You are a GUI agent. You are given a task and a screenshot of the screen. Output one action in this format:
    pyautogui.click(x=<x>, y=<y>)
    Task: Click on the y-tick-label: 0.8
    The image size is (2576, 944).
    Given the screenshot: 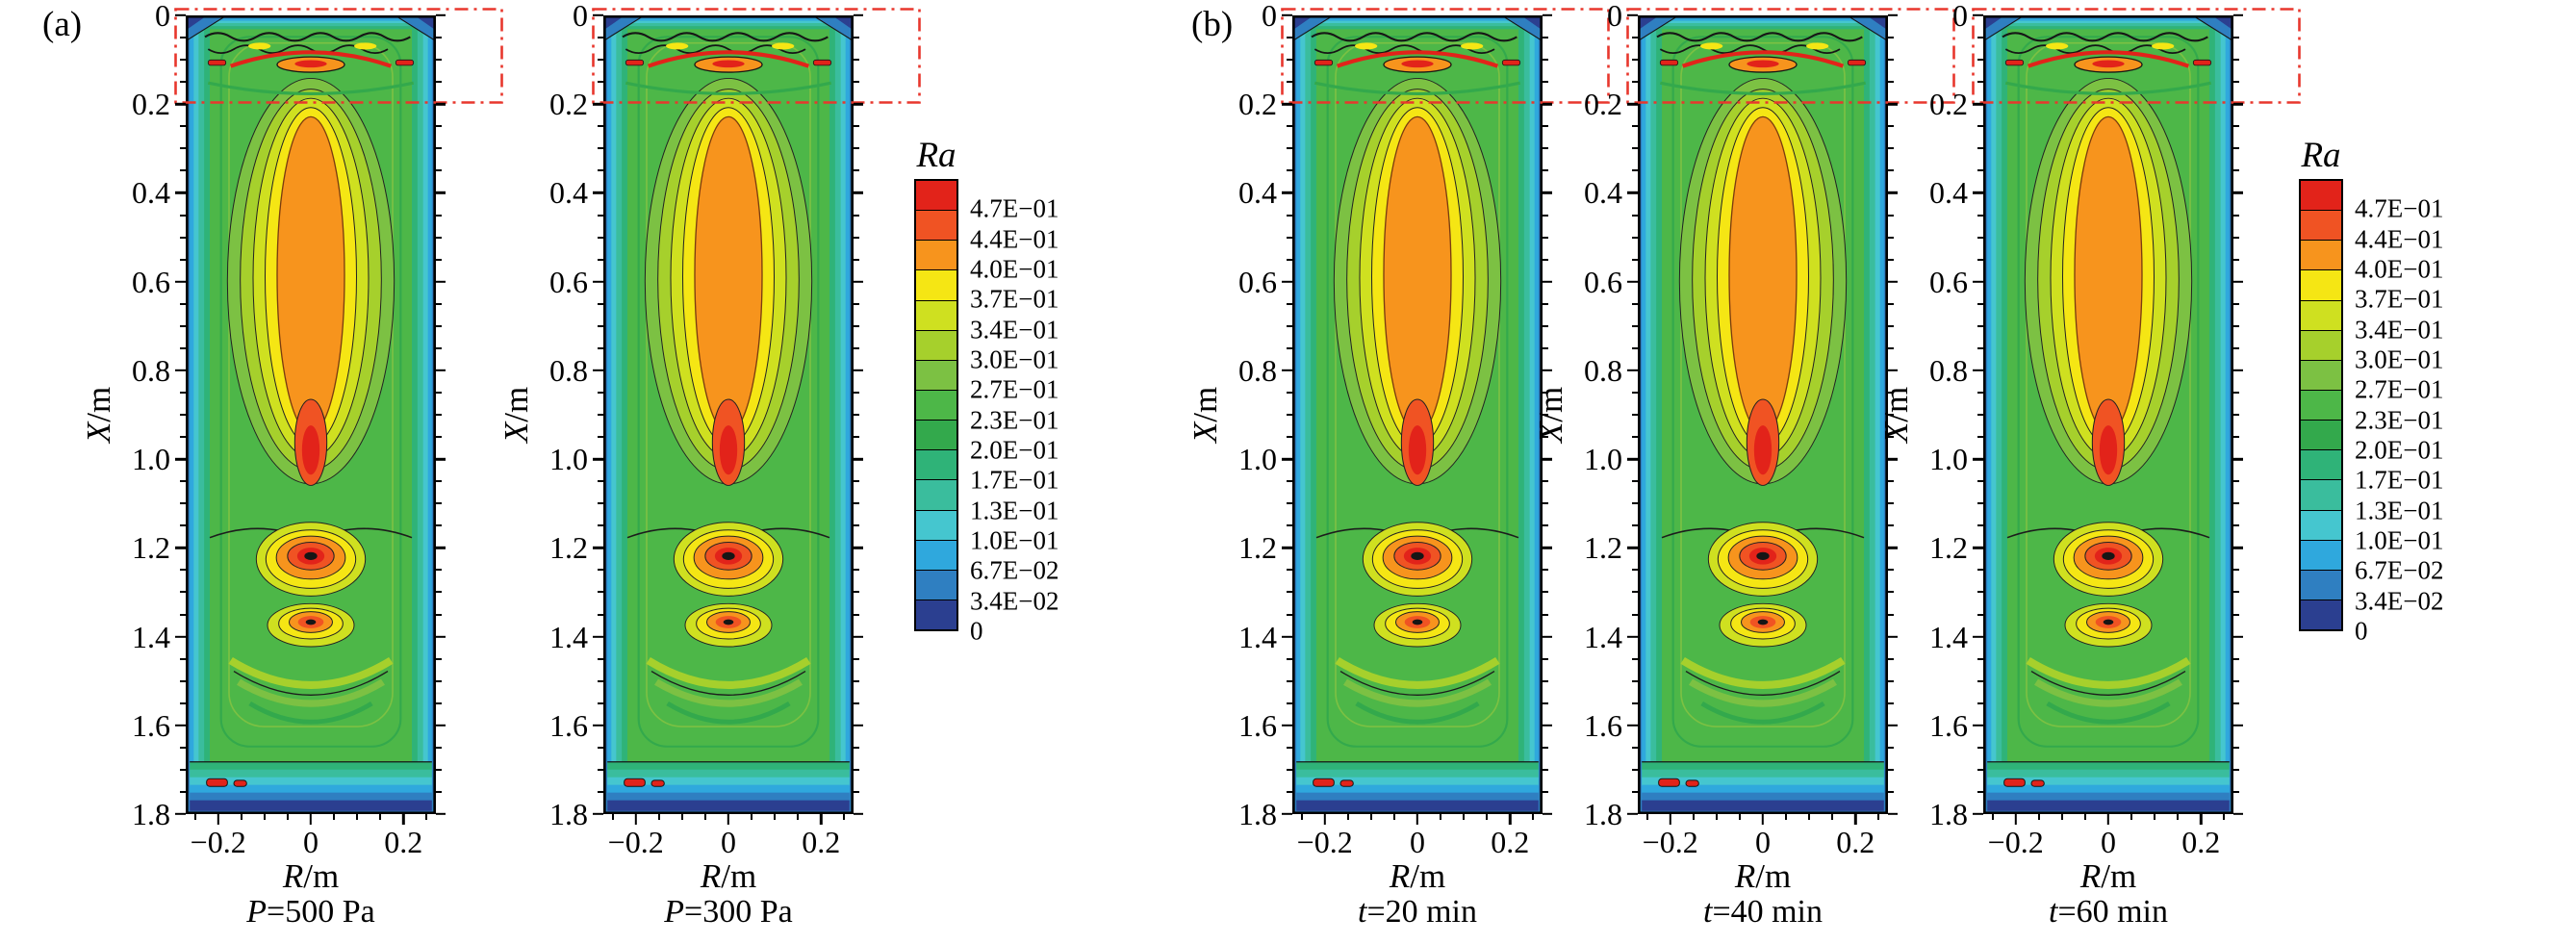 What is the action you would take?
    pyautogui.click(x=1257, y=370)
    